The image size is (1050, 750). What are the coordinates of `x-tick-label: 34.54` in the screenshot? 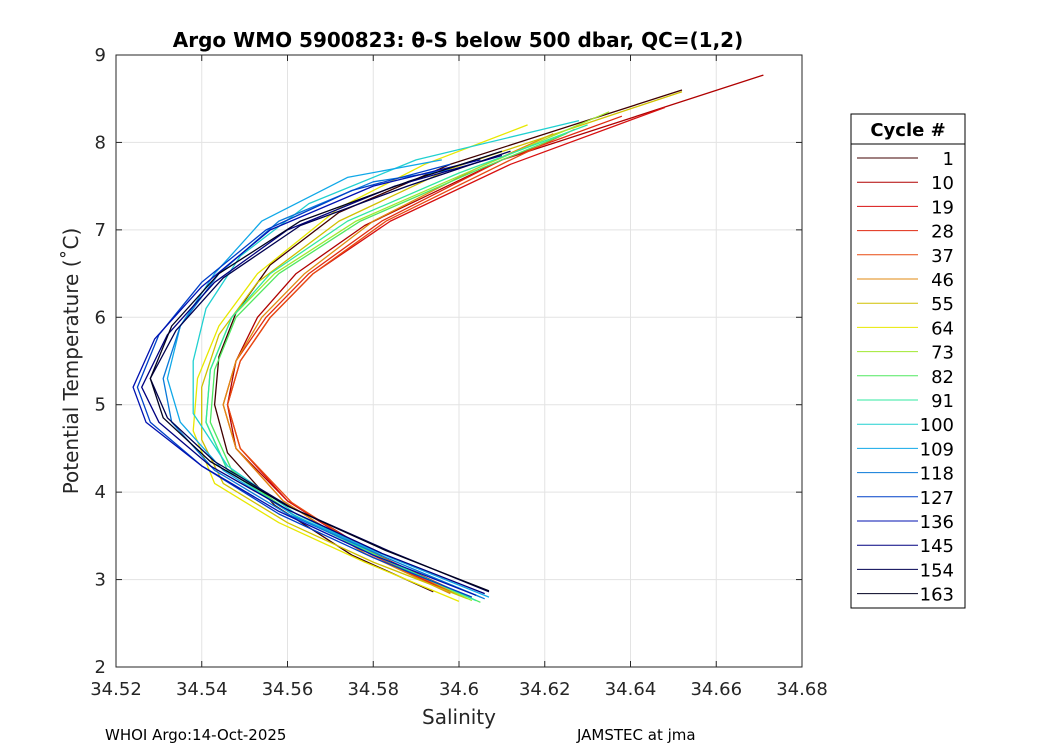 It's located at (202, 689).